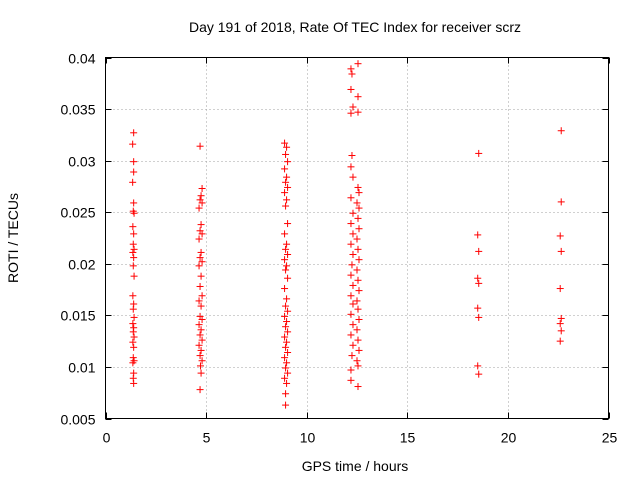  I want to click on y-tick-label: 0.015, so click(77, 316).